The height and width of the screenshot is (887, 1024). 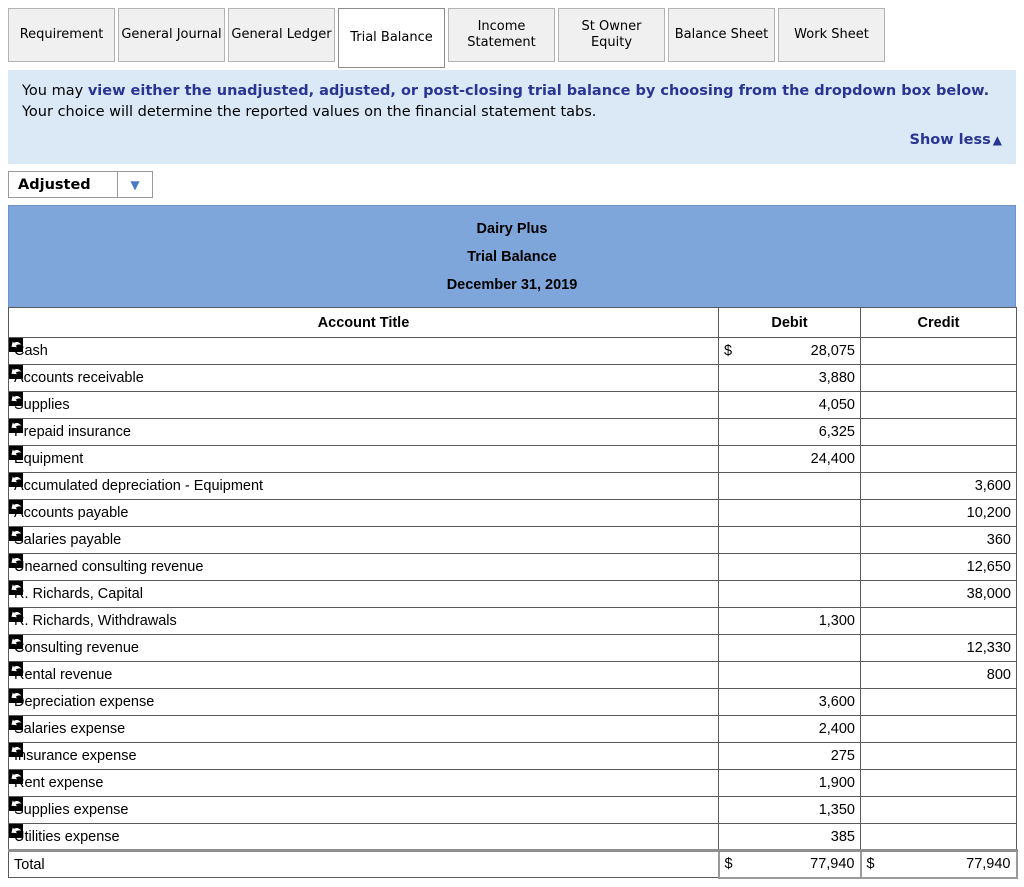 What do you see at coordinates (71, 513) in the screenshot?
I see `account-title-label: Accounts payable` at bounding box center [71, 513].